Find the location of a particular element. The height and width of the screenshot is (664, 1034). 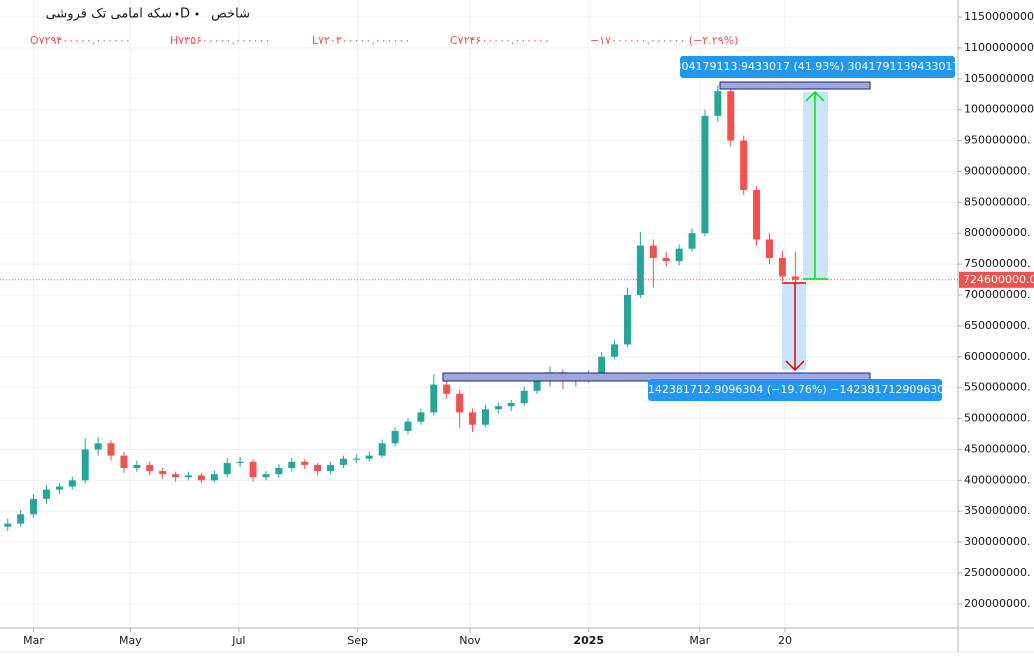

chart-title: سکه امامی تک فروشی is located at coordinates (109, 14).